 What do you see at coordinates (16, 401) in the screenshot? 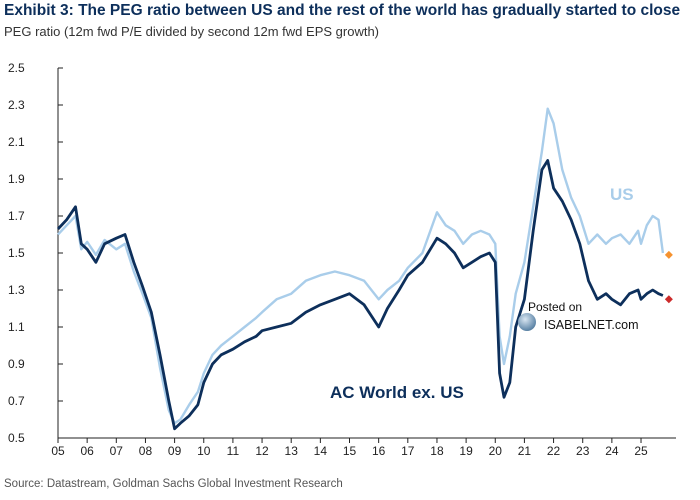
I see `y-tick-label: 0.7` at bounding box center [16, 401].